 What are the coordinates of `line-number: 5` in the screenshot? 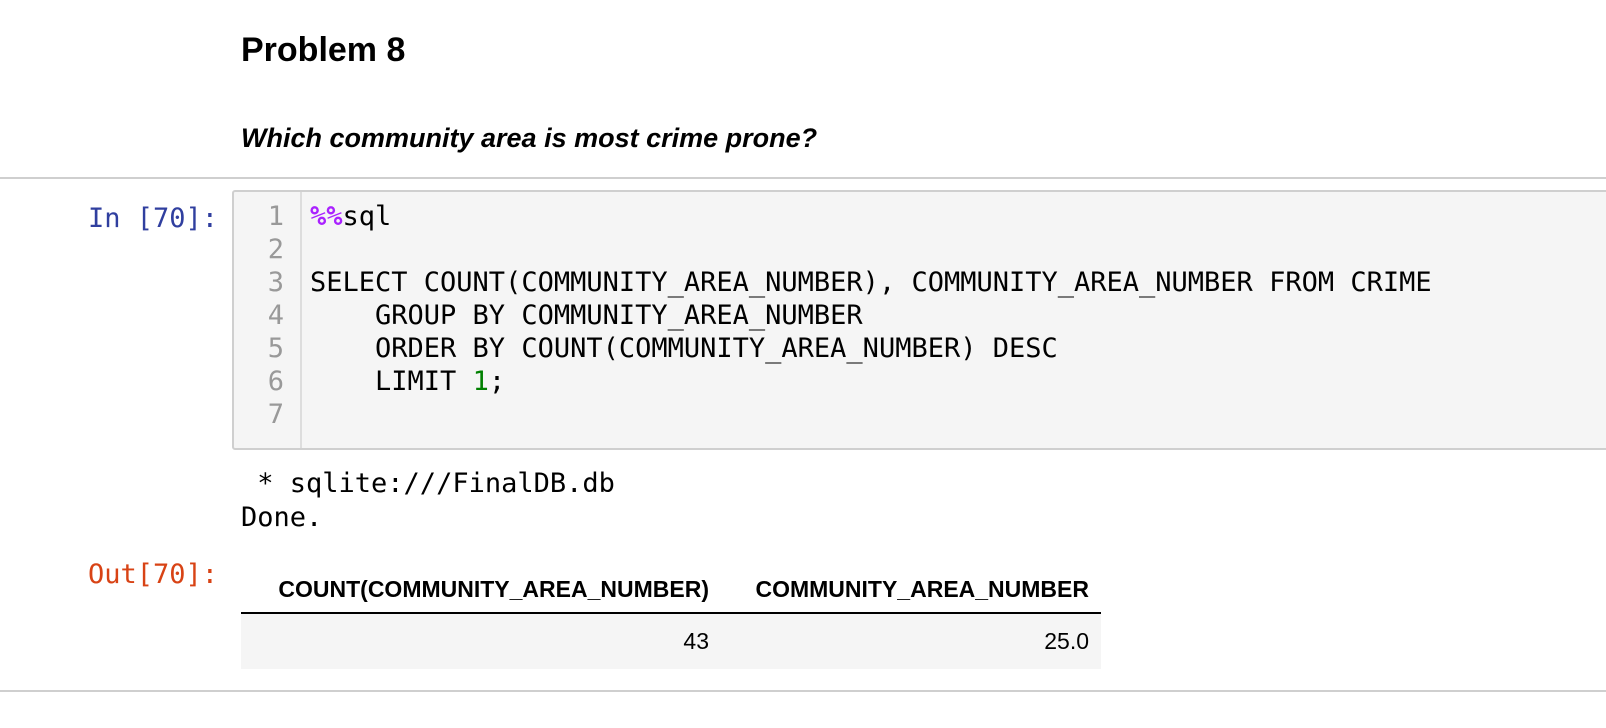 It's located at (275, 348).